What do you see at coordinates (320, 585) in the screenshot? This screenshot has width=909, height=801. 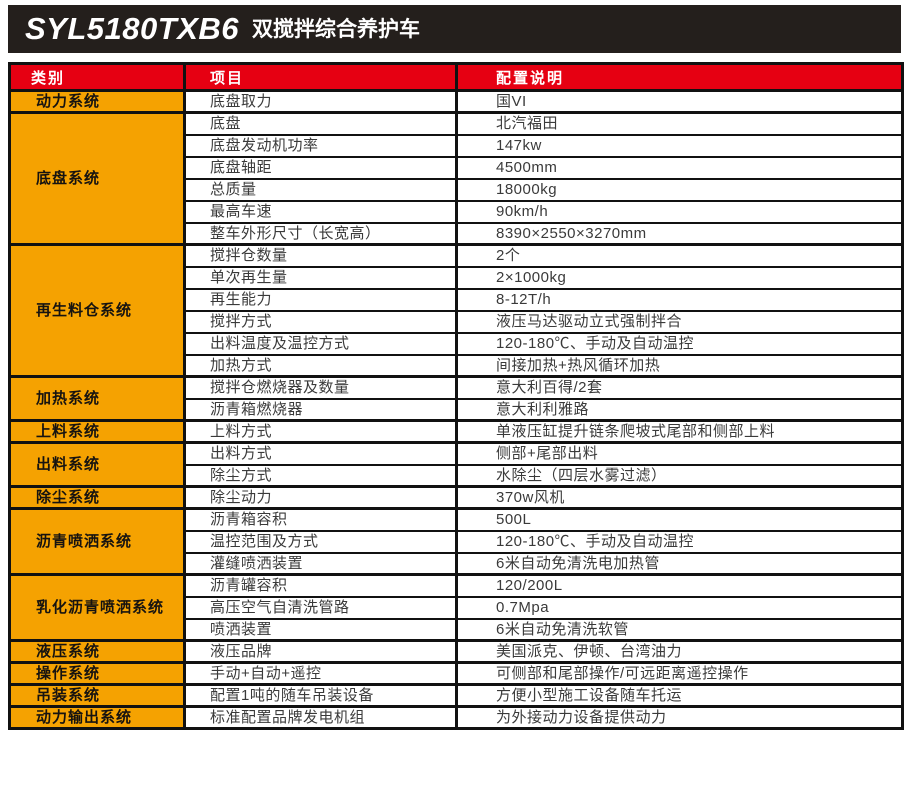 I see `item-cell: 沥青罐容积` at bounding box center [320, 585].